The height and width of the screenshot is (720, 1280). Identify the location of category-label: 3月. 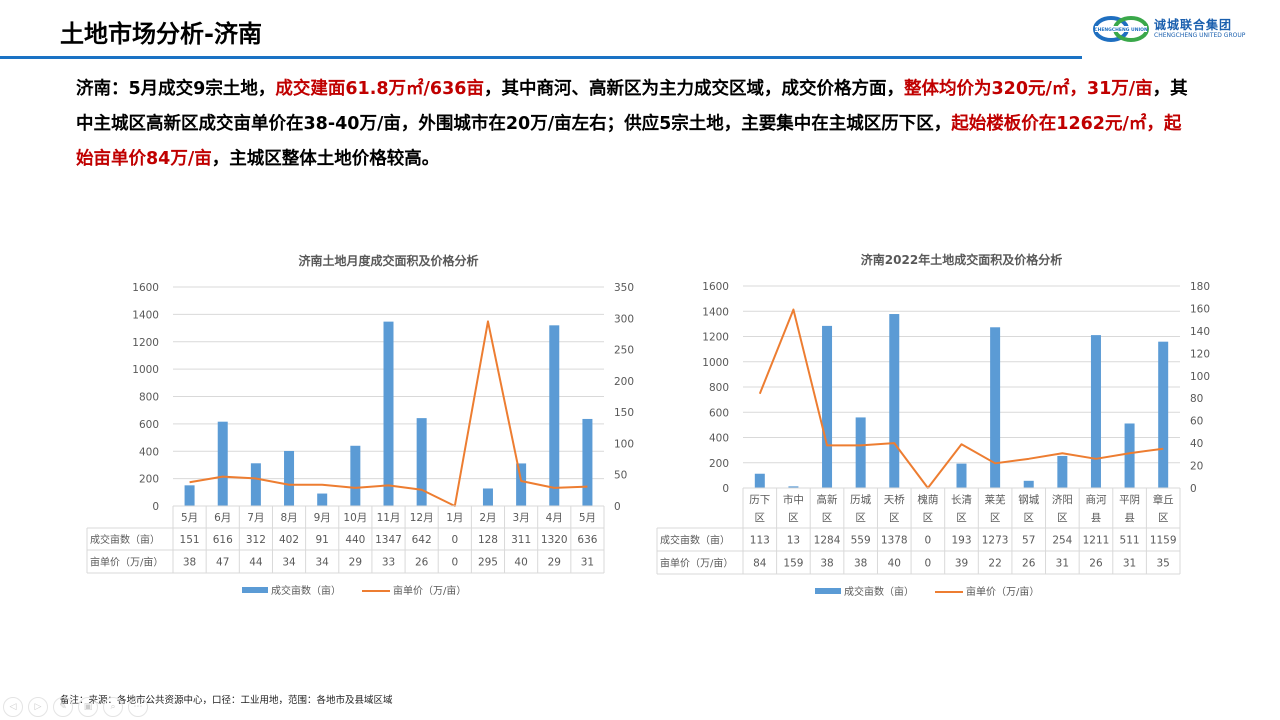
(521, 518).